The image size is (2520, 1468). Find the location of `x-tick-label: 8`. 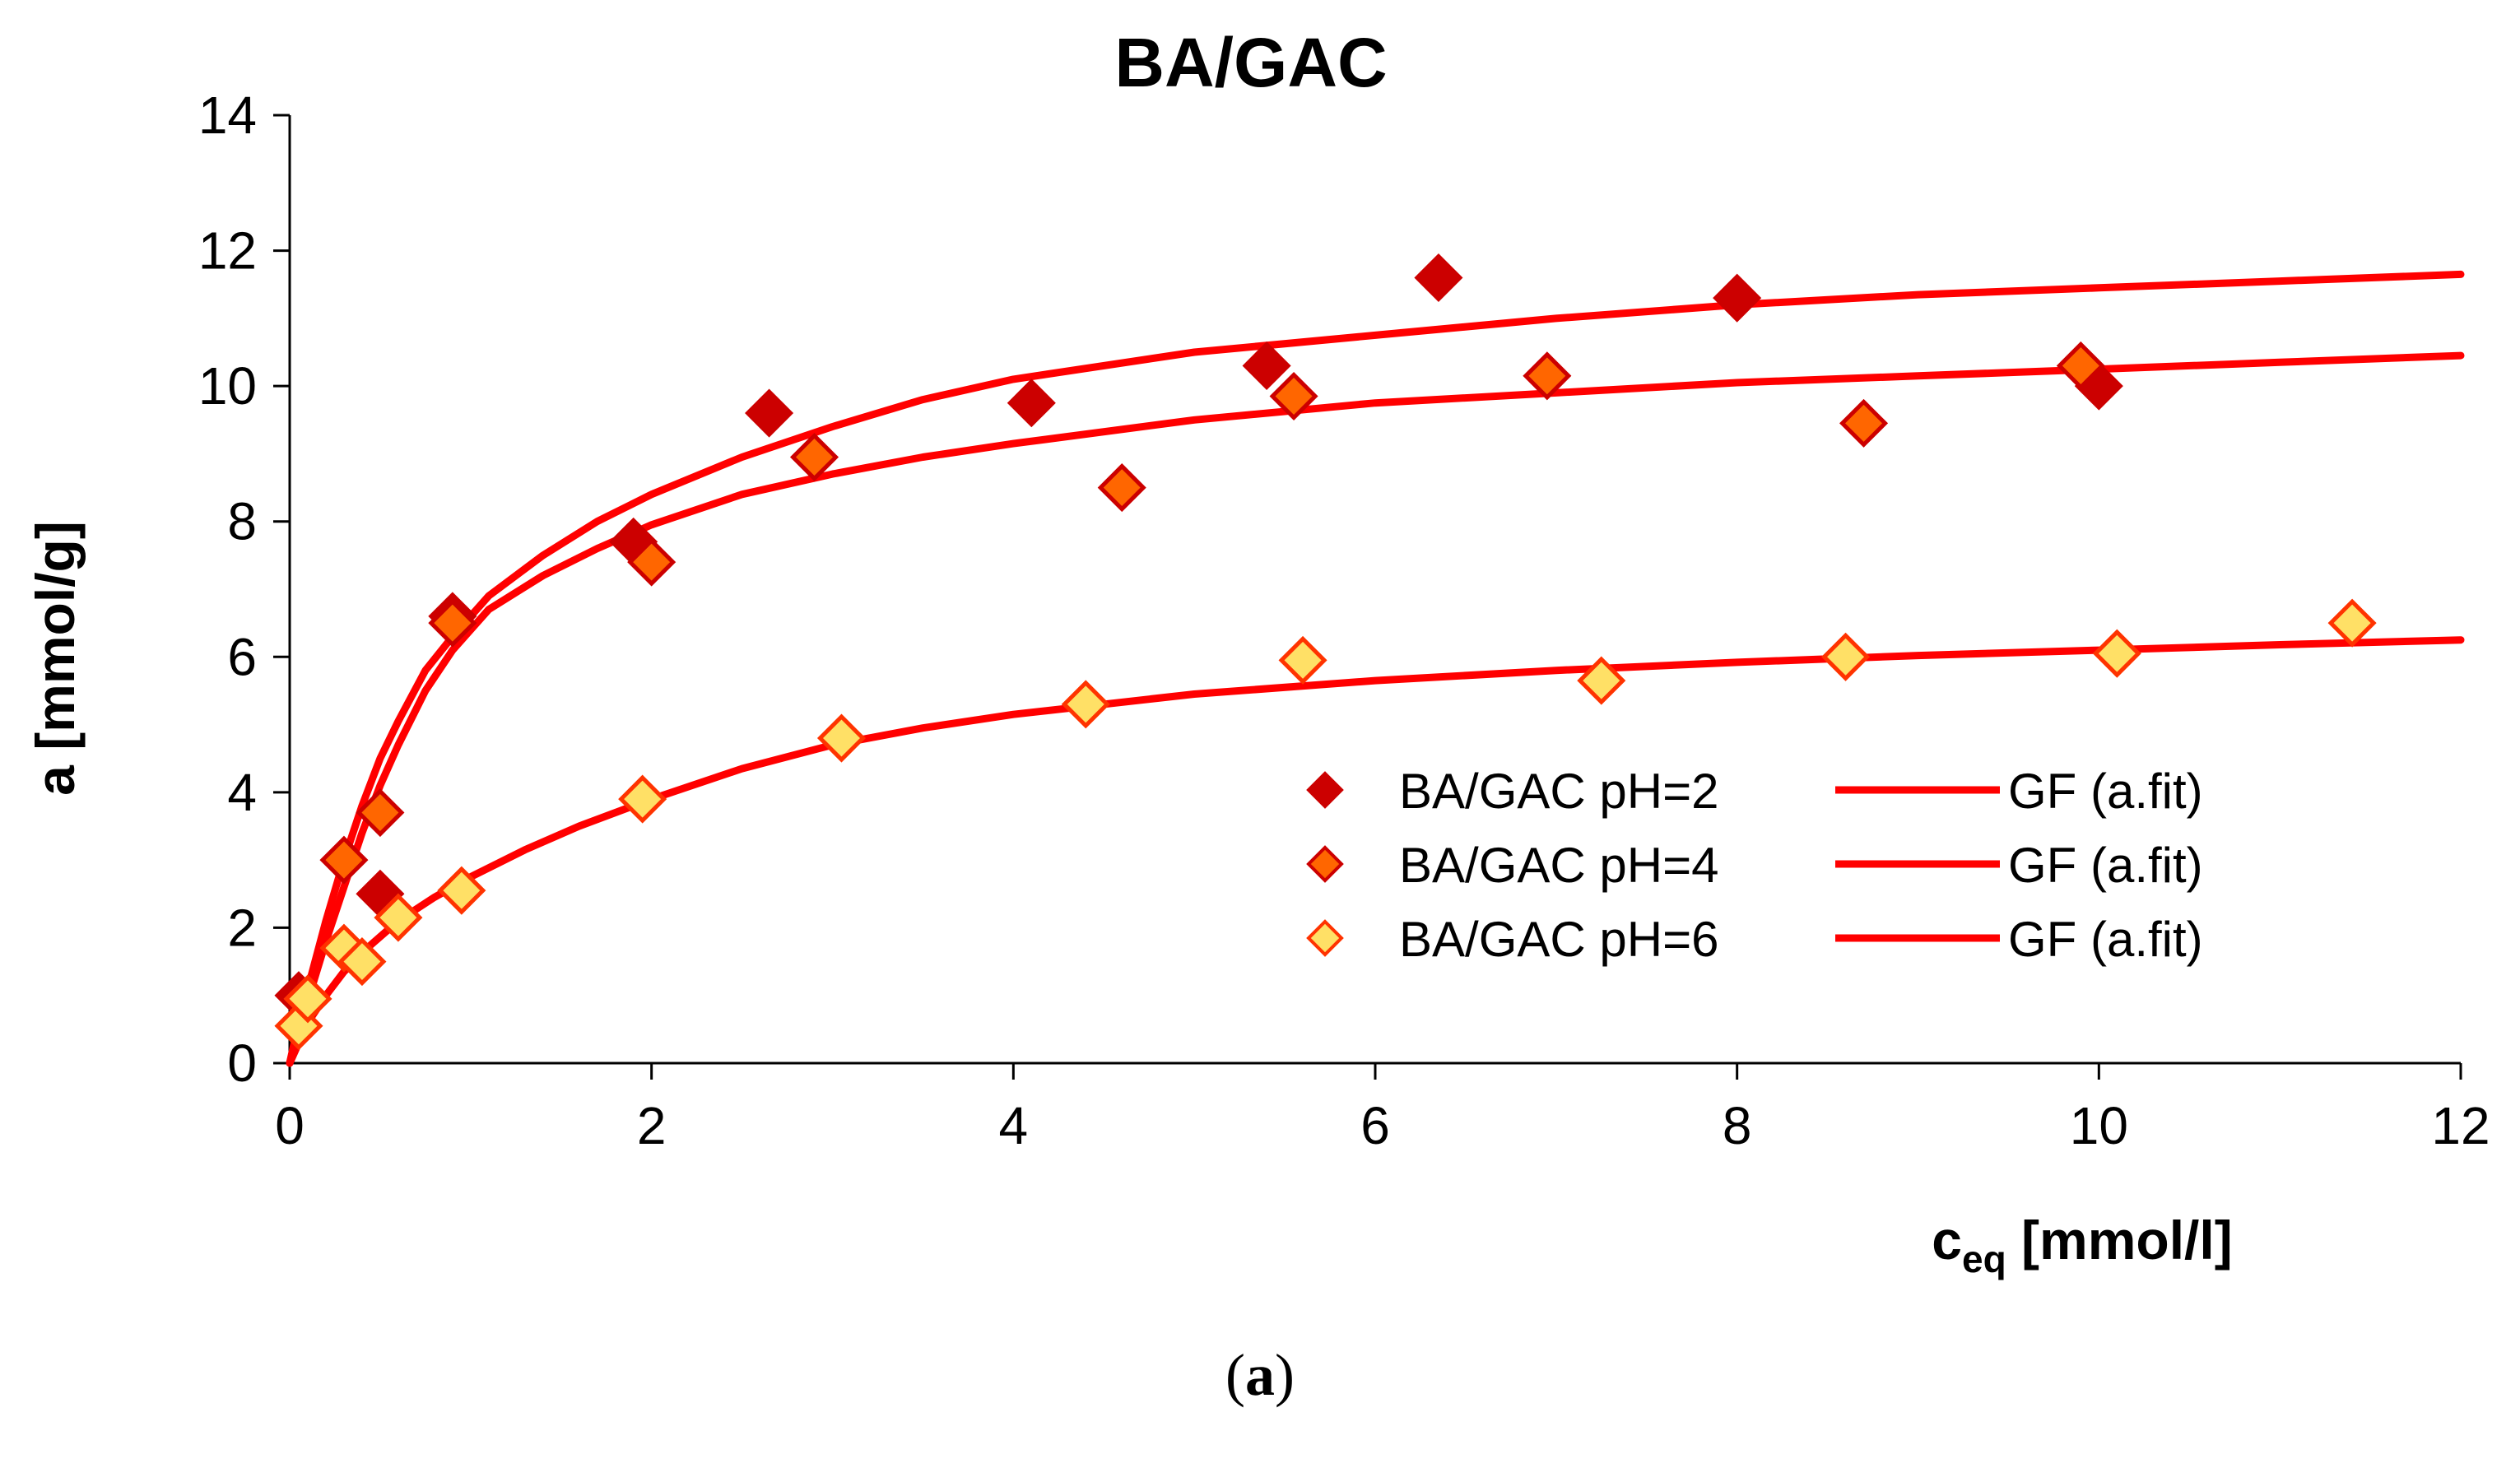

x-tick-label: 8 is located at coordinates (1737, 1125).